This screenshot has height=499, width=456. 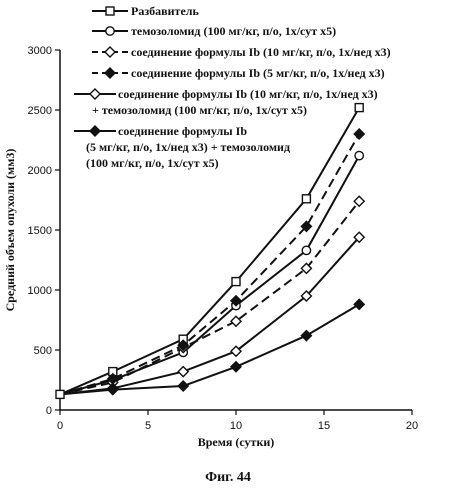 What do you see at coordinates (324, 426) in the screenshot?
I see `x-tick-label: 15` at bounding box center [324, 426].